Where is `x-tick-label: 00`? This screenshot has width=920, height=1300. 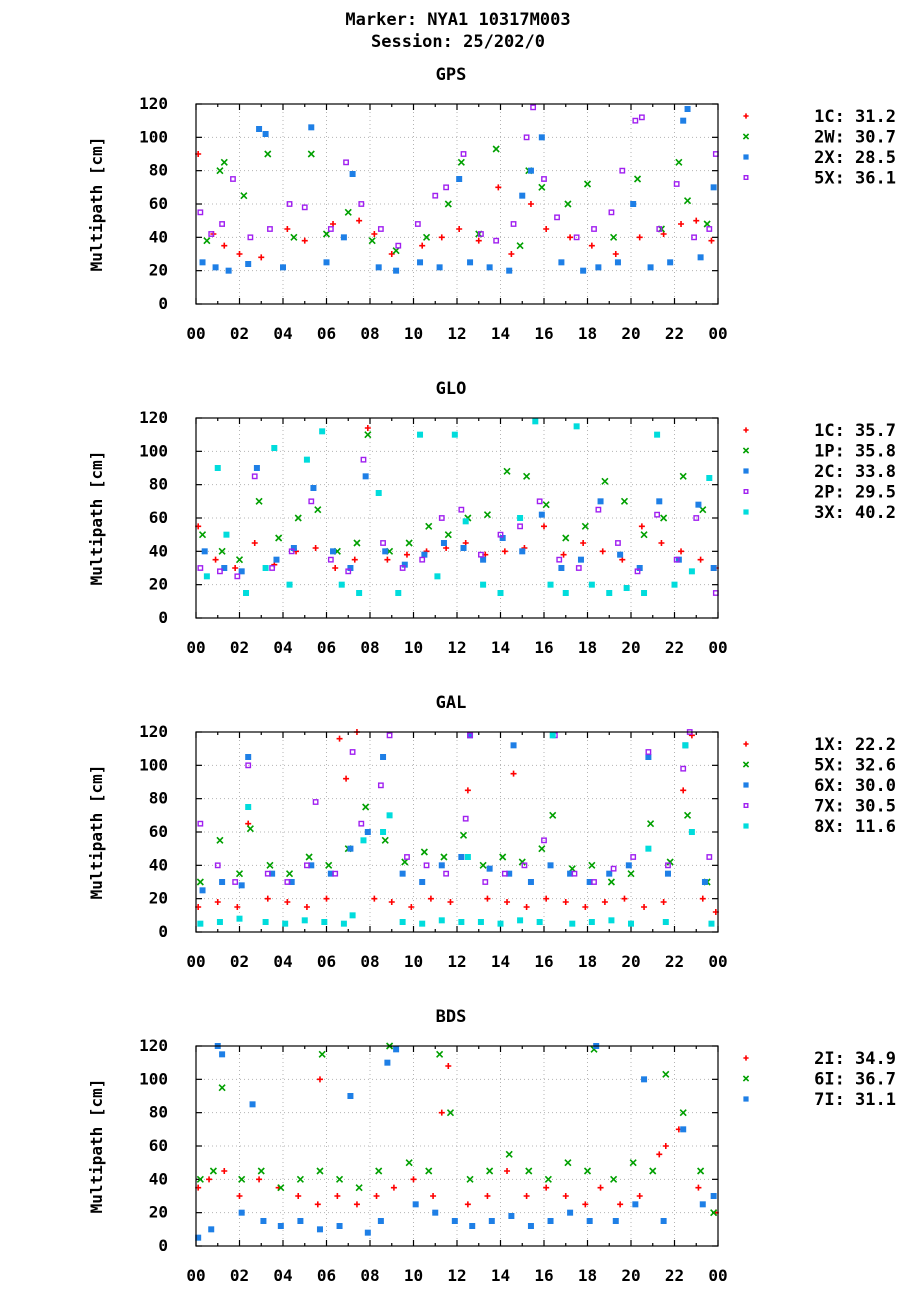 x-tick-label: 00 is located at coordinates (717, 1275).